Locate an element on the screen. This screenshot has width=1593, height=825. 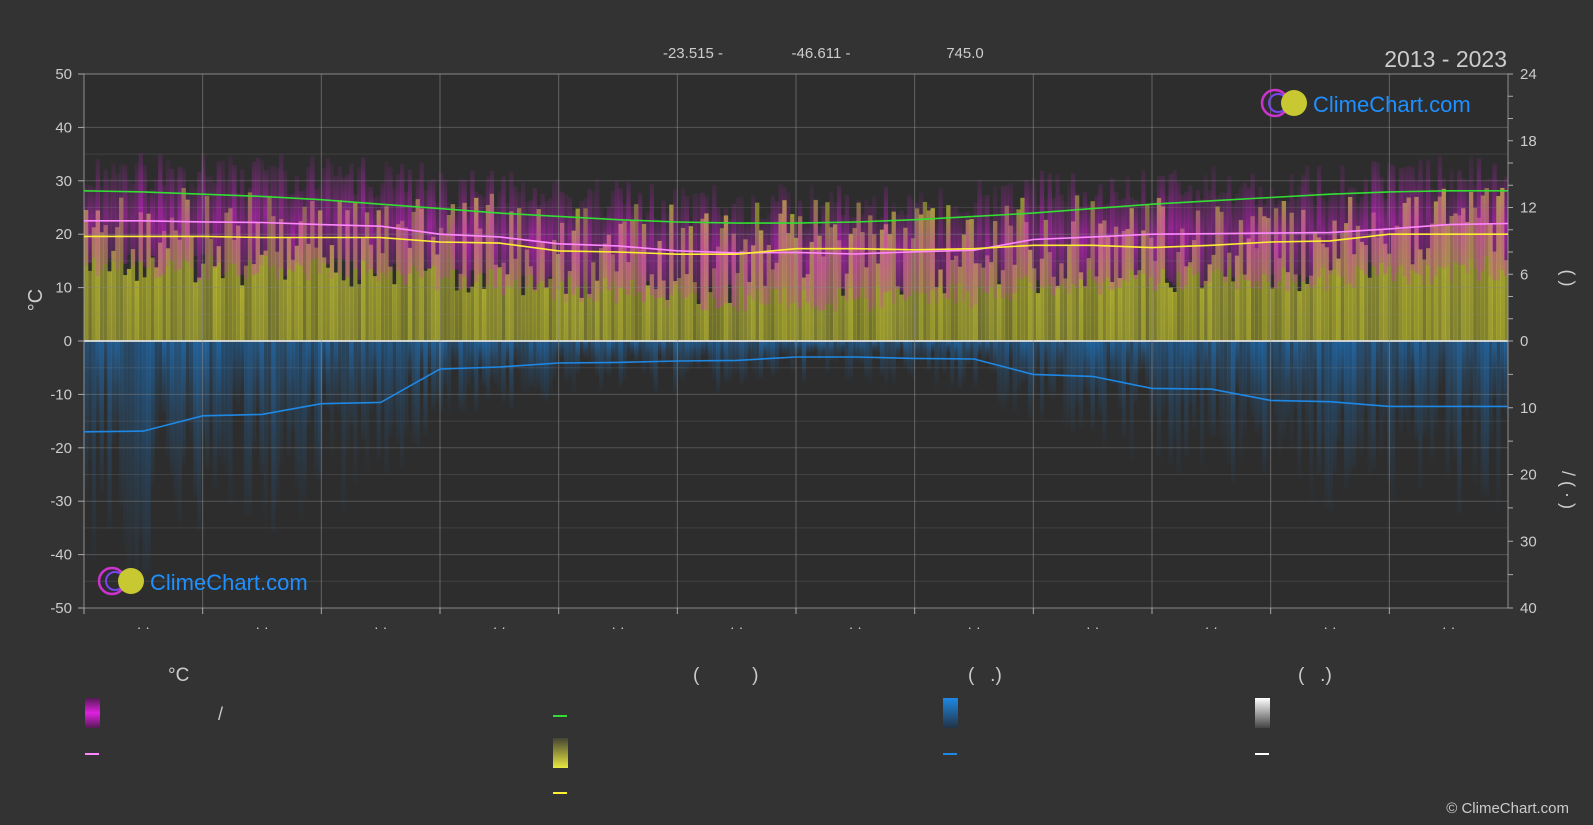
legend-sunshine-swatch is located at coordinates (560, 753).